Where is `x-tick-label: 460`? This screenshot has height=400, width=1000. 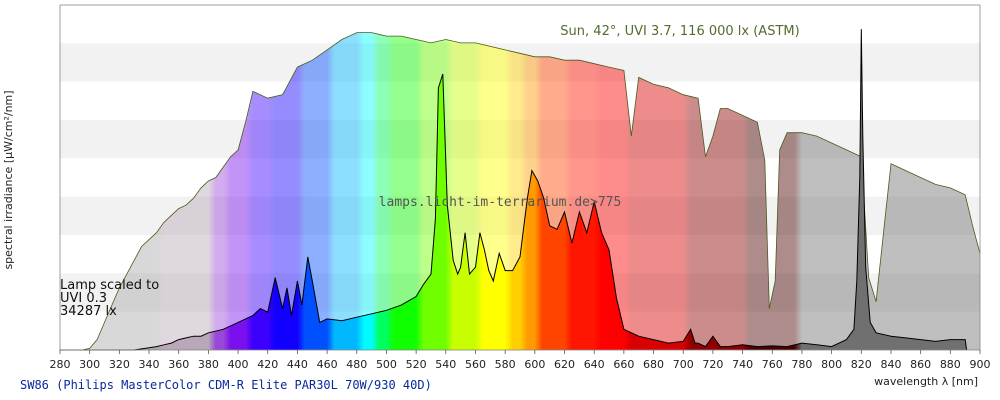
x-tick-label: 460 is located at coordinates (327, 364).